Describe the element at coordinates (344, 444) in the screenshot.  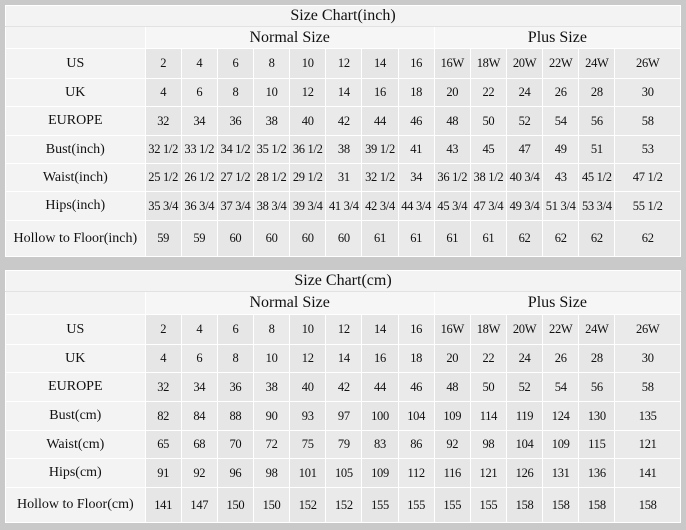
I see `table-cell: 79` at that location.